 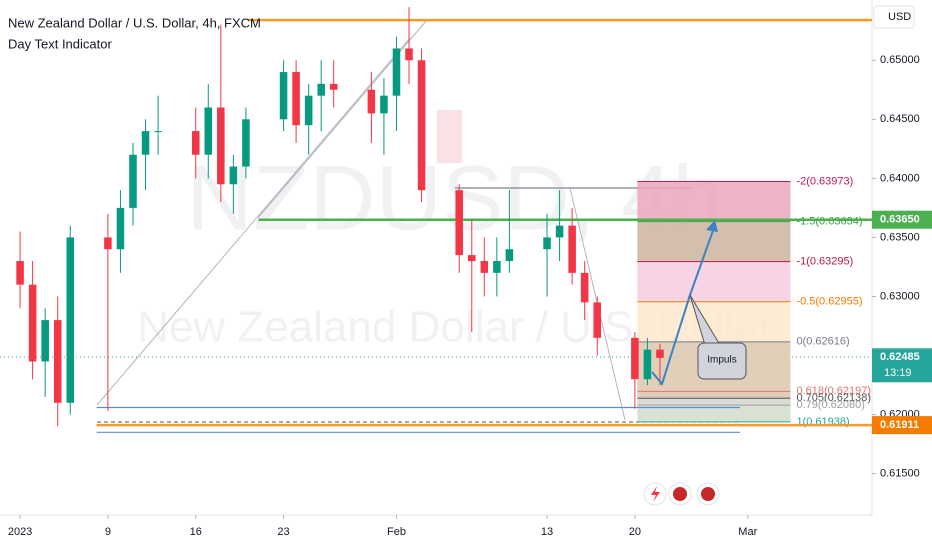 What do you see at coordinates (60, 43) in the screenshot?
I see `indicator-name: Day Text Indicator` at bounding box center [60, 43].